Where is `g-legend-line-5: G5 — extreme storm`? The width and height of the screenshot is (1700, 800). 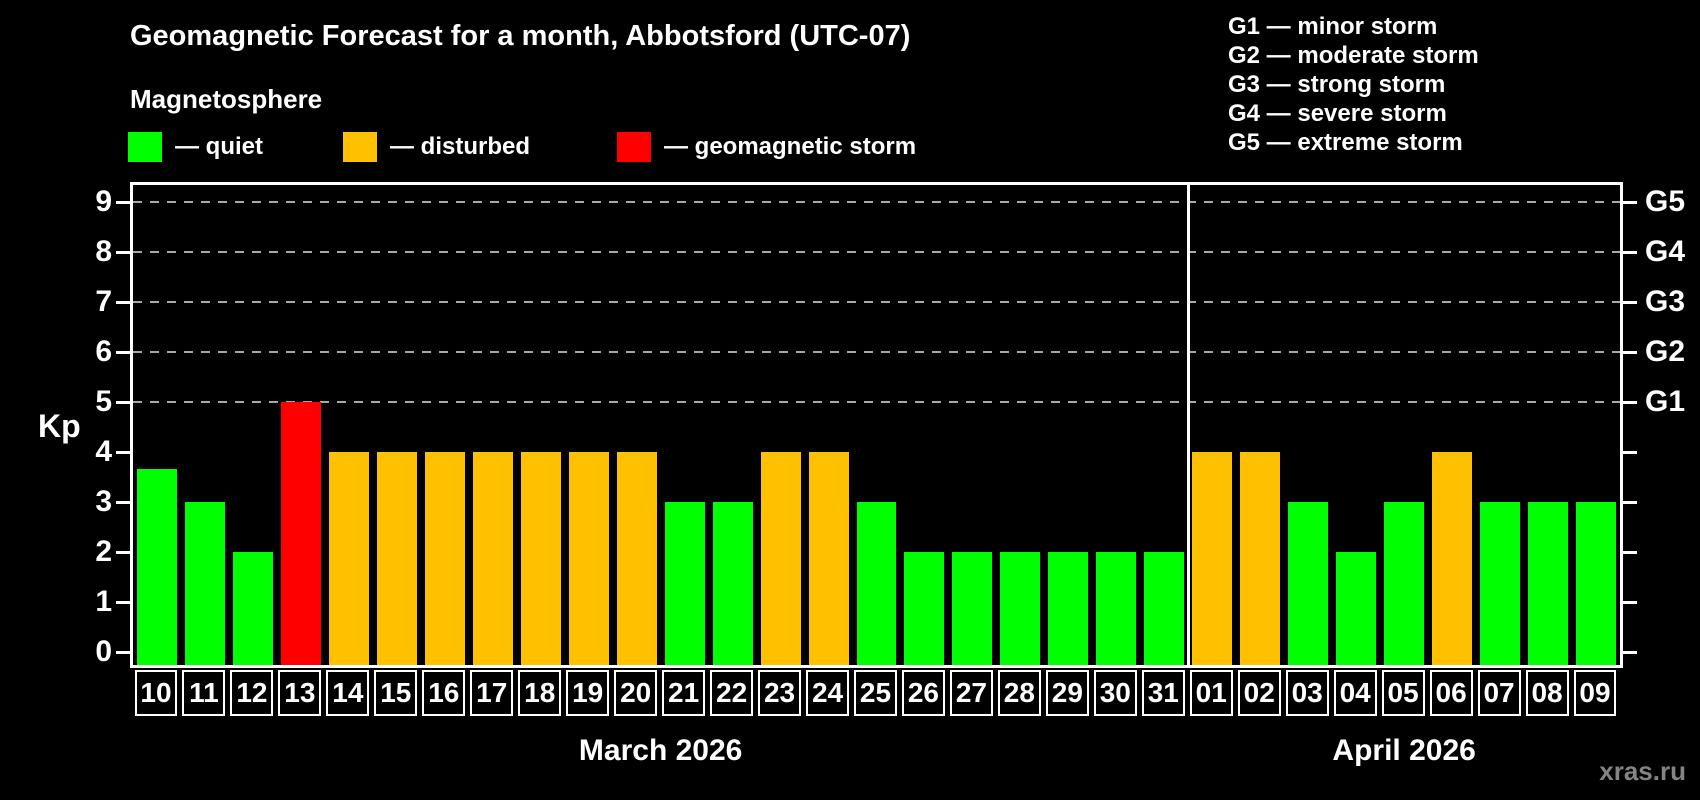
g-legend-line-5: G5 — extreme storm is located at coordinates (1345, 142).